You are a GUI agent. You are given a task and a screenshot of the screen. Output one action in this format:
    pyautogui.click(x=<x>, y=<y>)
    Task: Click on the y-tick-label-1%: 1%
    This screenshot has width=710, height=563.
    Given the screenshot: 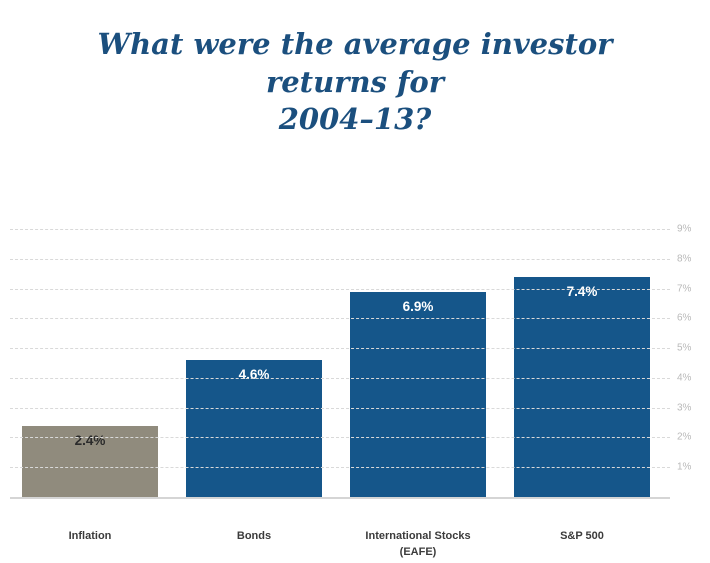 What is the action you would take?
    pyautogui.click(x=684, y=467)
    